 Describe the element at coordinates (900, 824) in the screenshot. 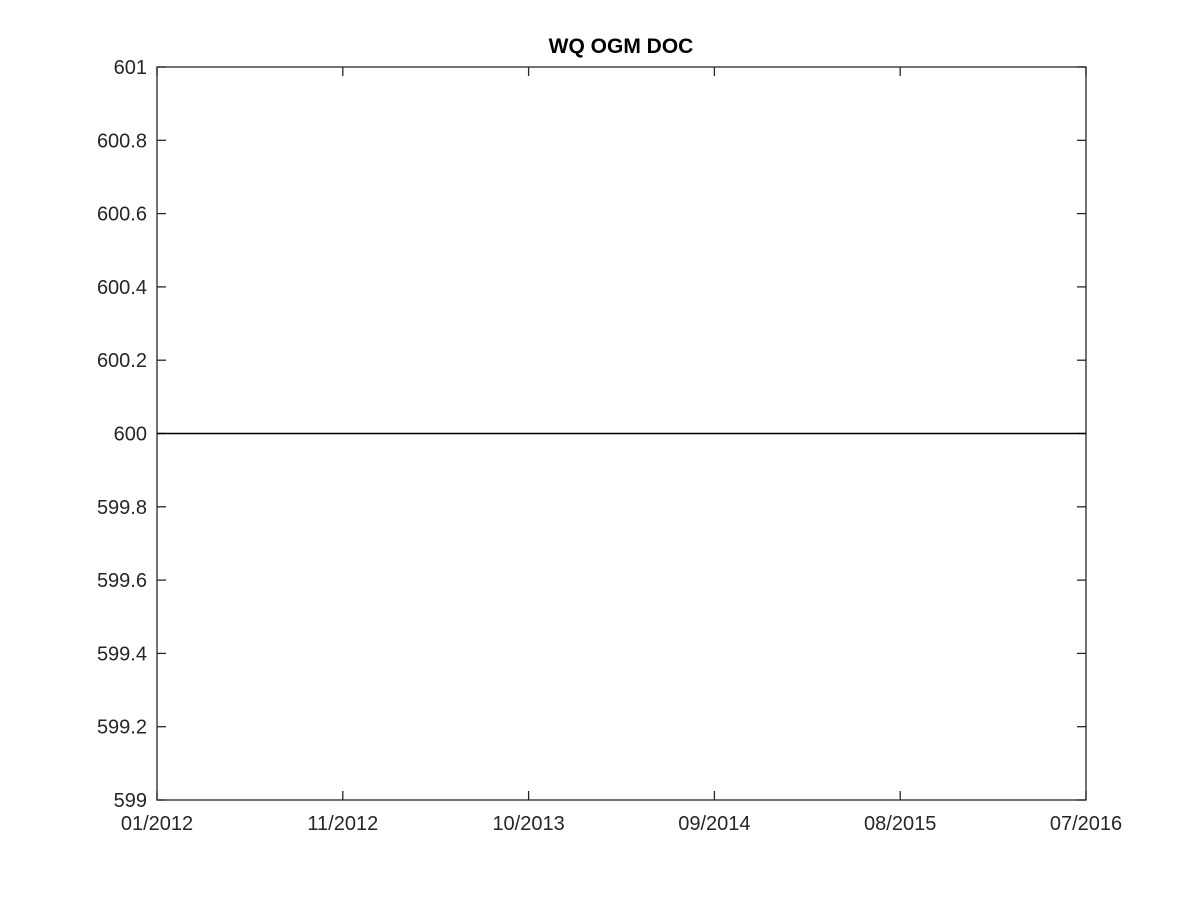

I see `x-tick-label: 08/2015` at that location.